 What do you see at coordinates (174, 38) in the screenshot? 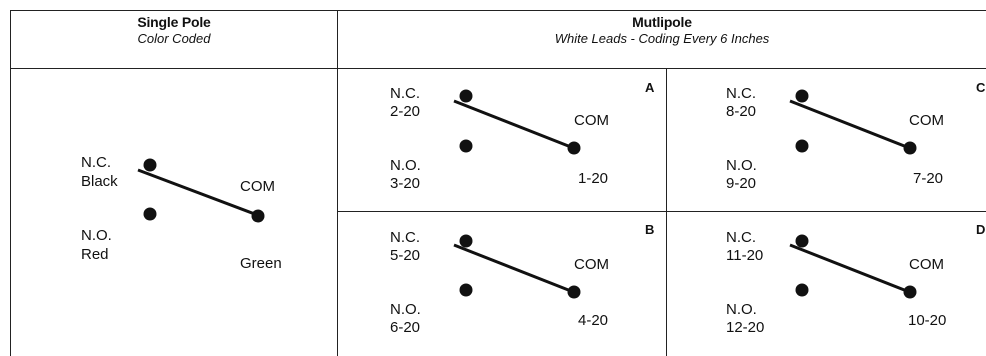
I see `single-pole-subtitle: Color Coded` at bounding box center [174, 38].